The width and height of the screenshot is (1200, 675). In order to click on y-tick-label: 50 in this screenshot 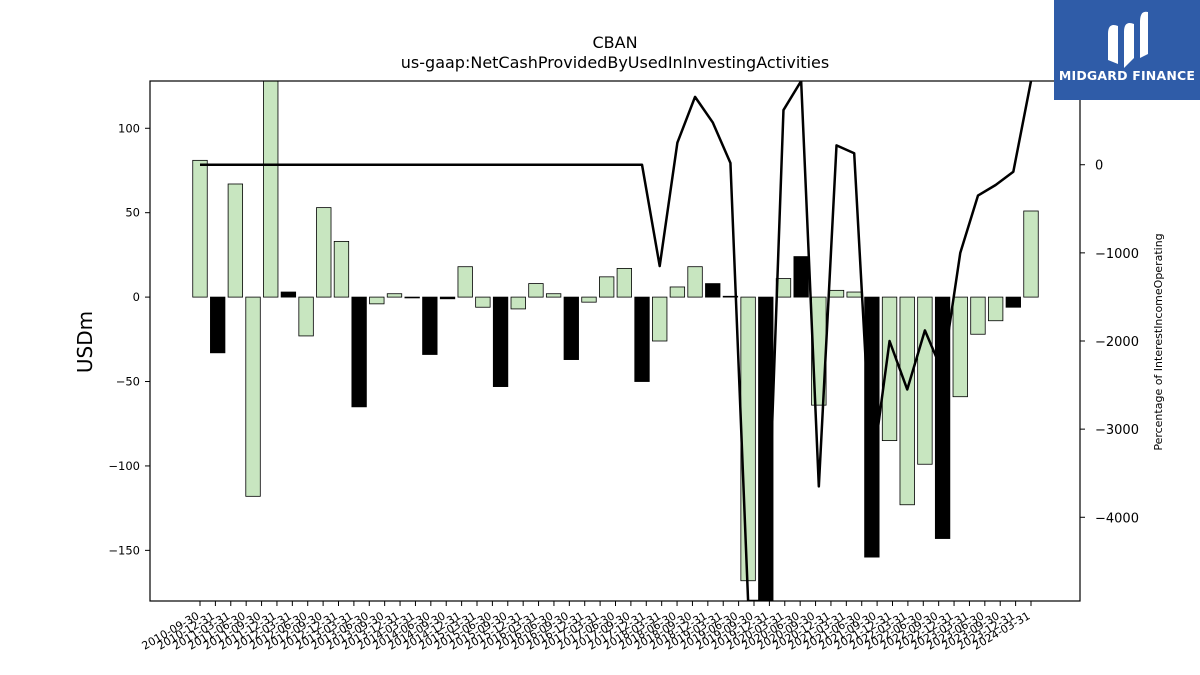, I will do `click(132, 213)`.